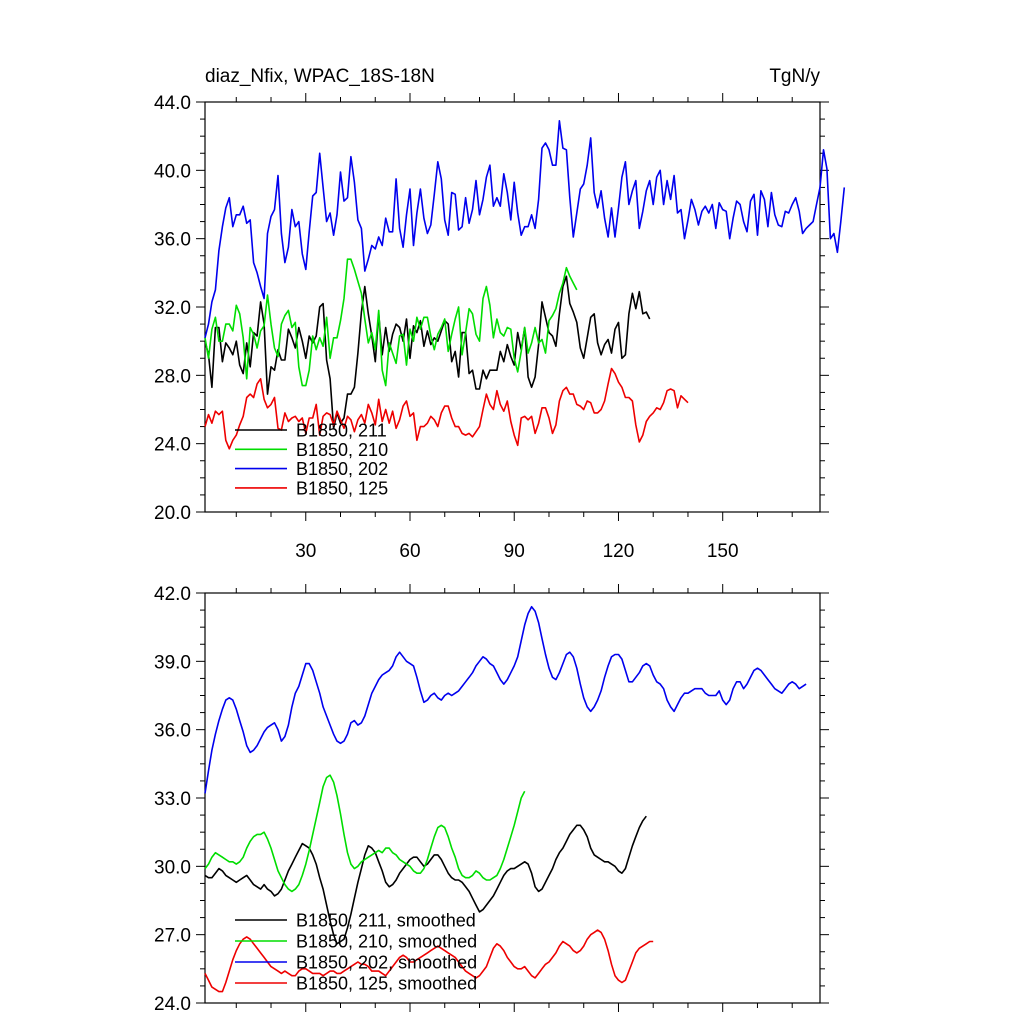  What do you see at coordinates (794, 76) in the screenshot?
I see `chart-units: TgN/y` at bounding box center [794, 76].